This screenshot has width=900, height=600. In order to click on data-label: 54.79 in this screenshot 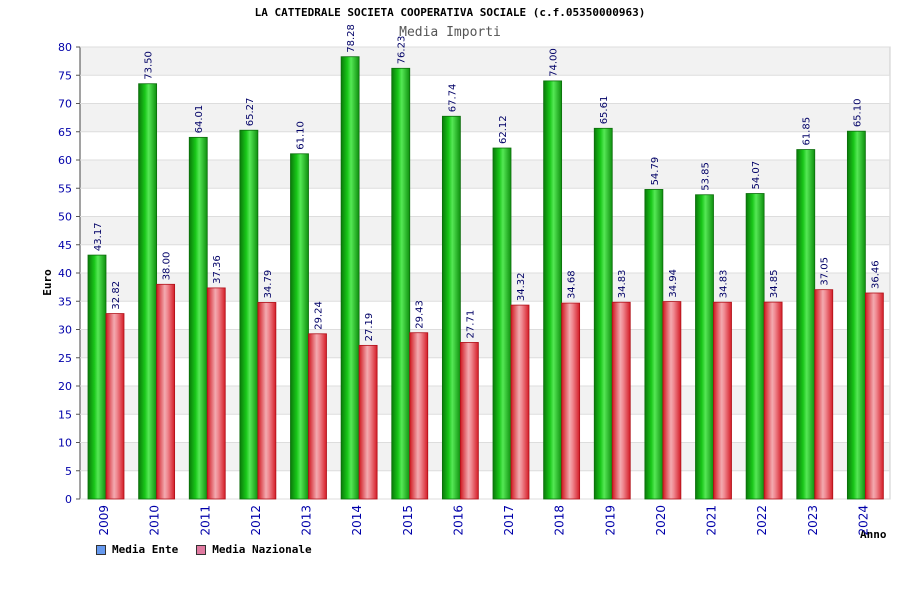, I will do `click(655, 171)`.